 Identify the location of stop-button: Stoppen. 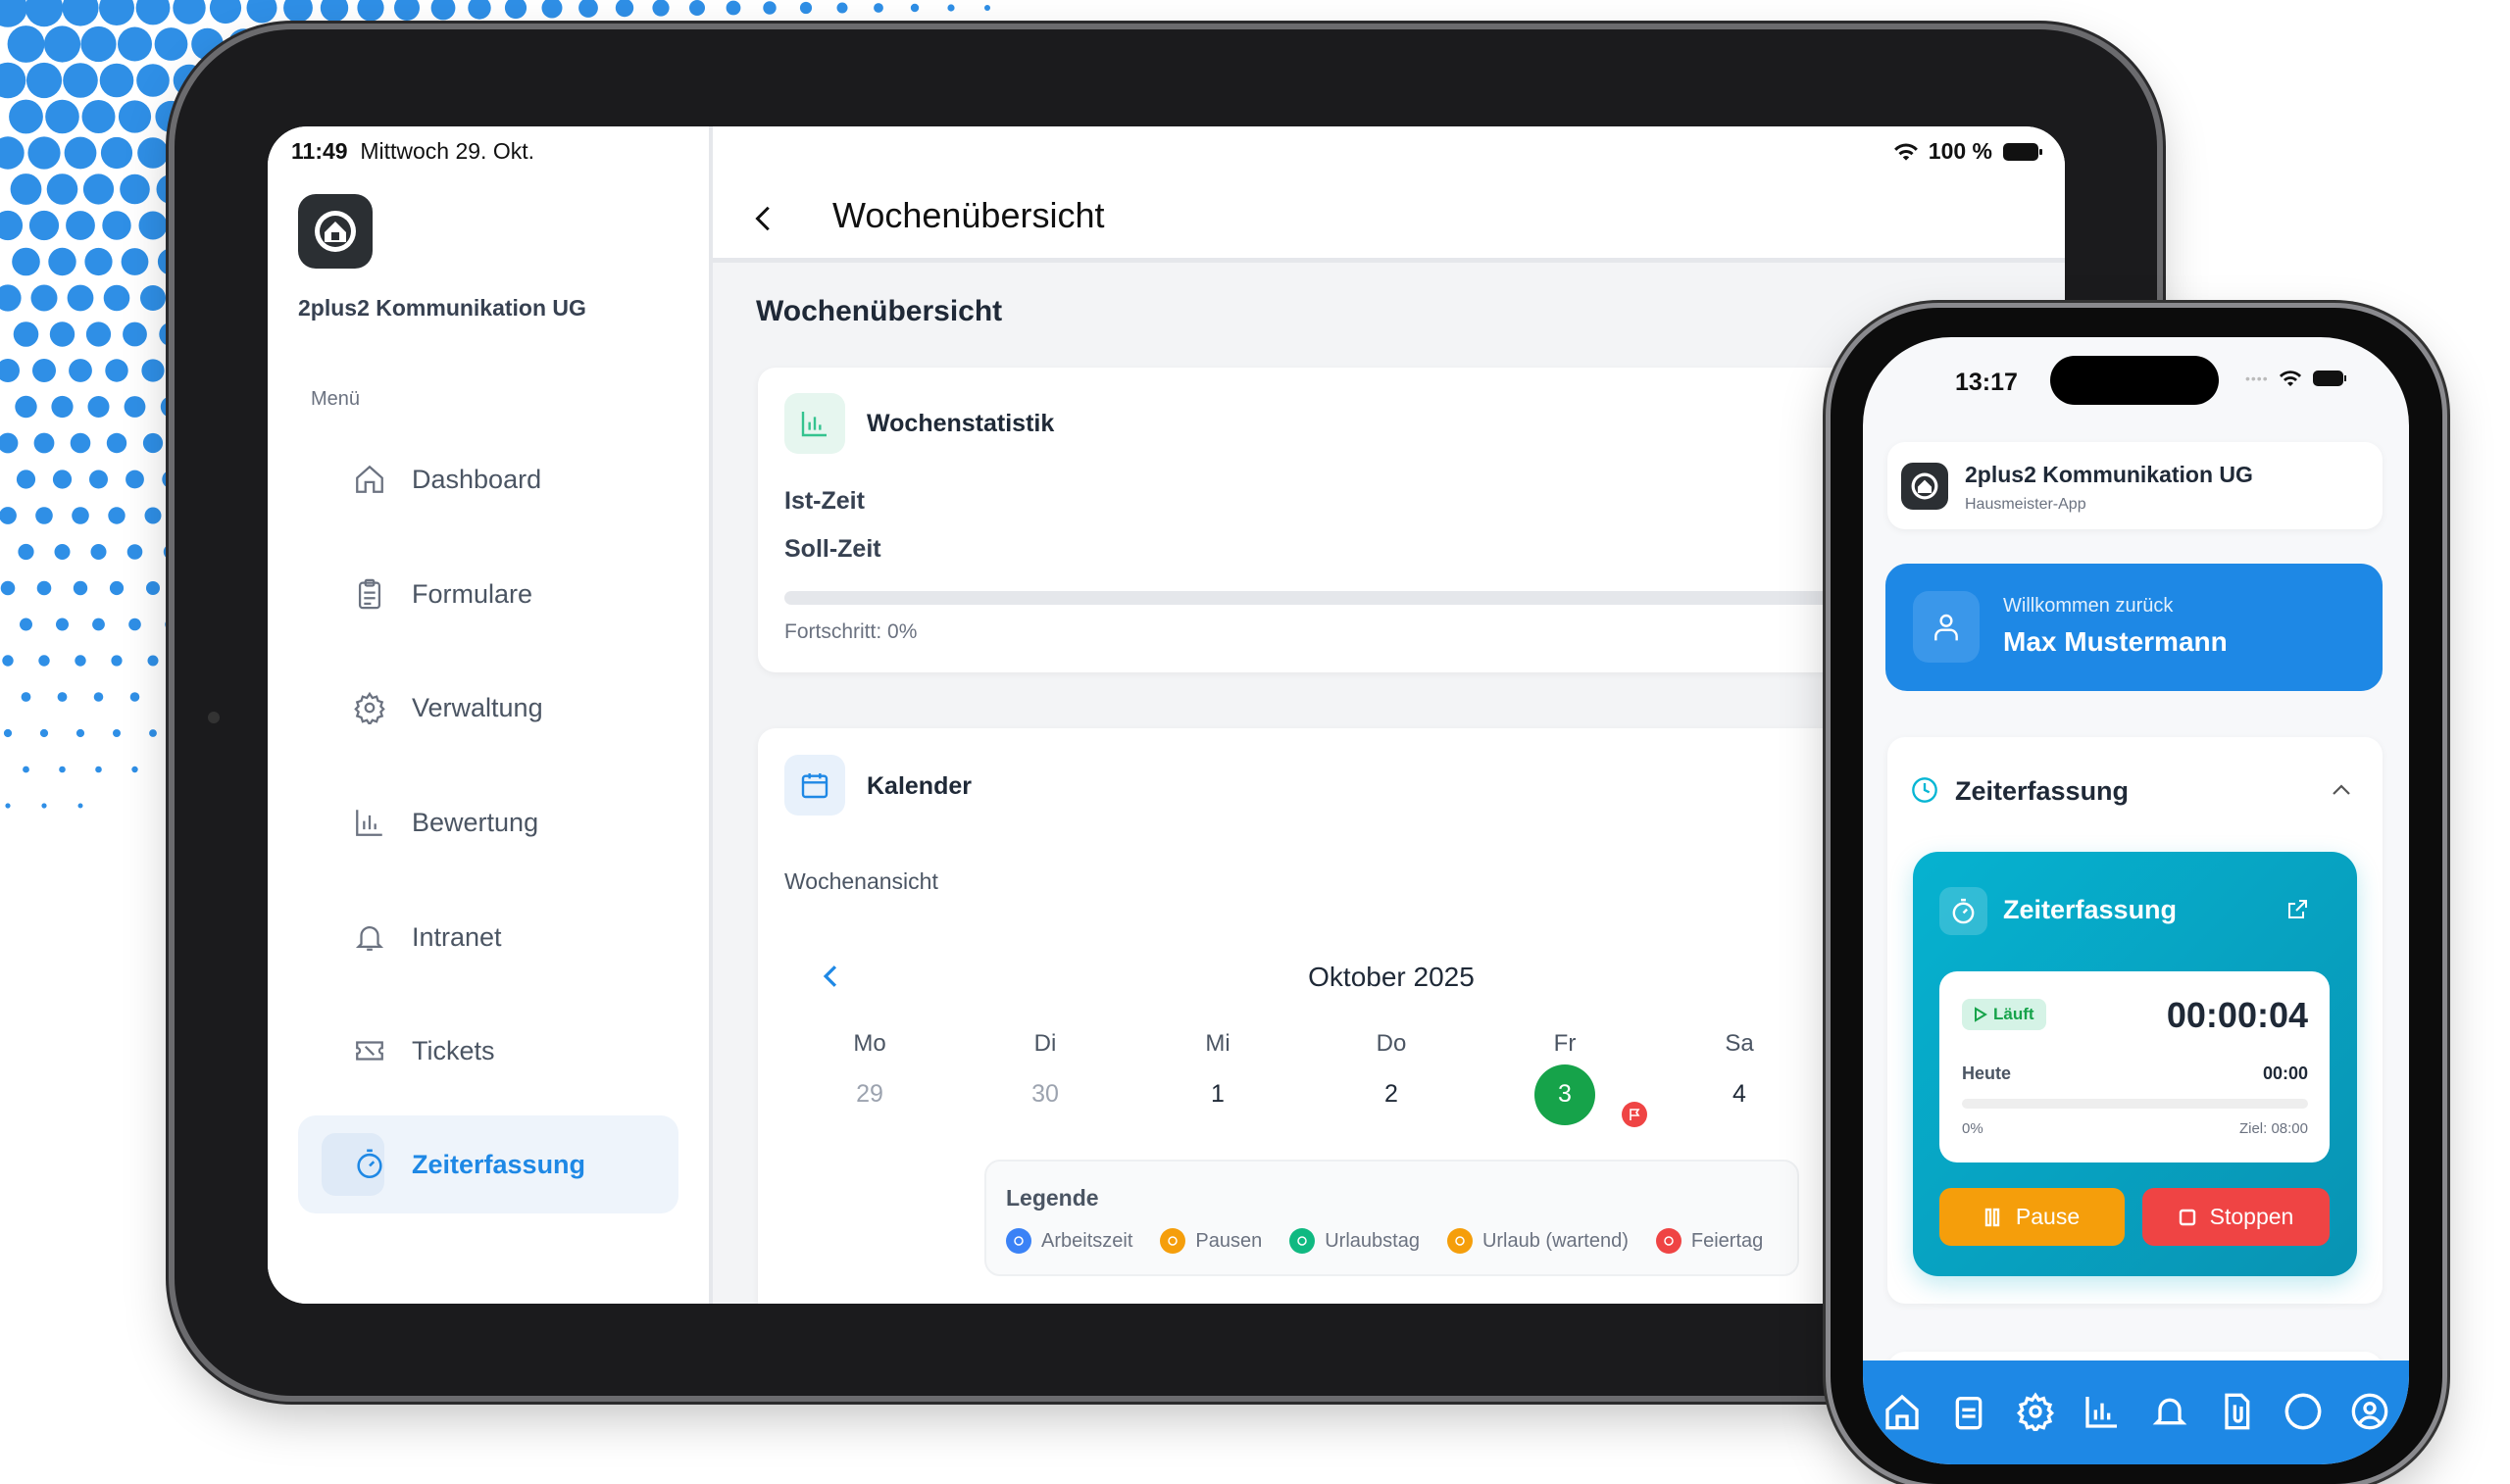
(2236, 1217).